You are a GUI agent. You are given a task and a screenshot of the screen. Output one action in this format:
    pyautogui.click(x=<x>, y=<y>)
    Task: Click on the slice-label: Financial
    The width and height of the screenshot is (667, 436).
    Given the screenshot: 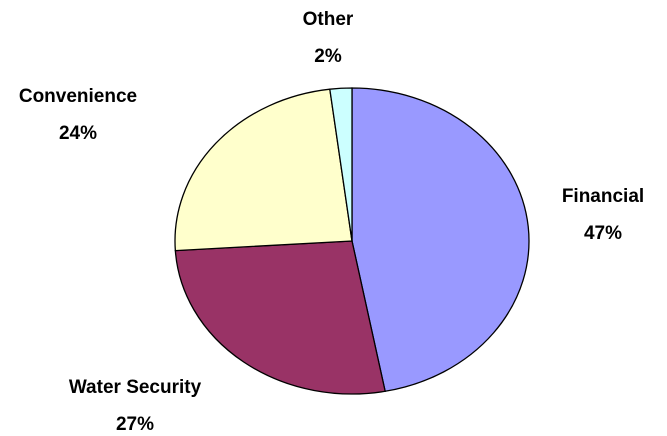 What is the action you would take?
    pyautogui.click(x=603, y=196)
    